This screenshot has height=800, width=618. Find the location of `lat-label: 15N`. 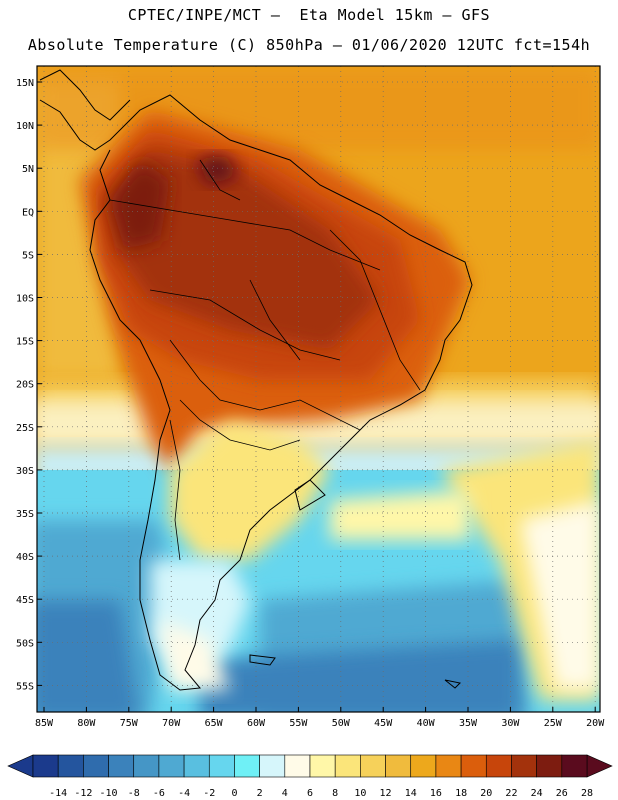

lat-label: 15N is located at coordinates (25, 83).